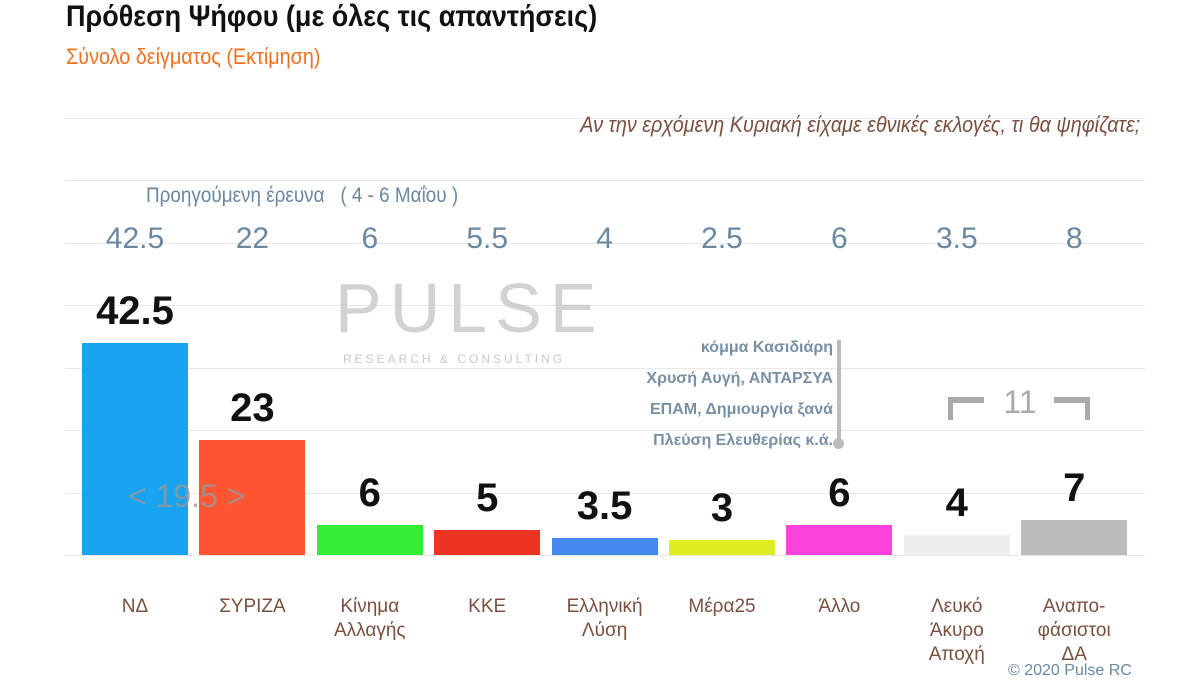 This screenshot has height=680, width=1200. What do you see at coordinates (487, 498) in the screenshot?
I see `value-label: 5` at bounding box center [487, 498].